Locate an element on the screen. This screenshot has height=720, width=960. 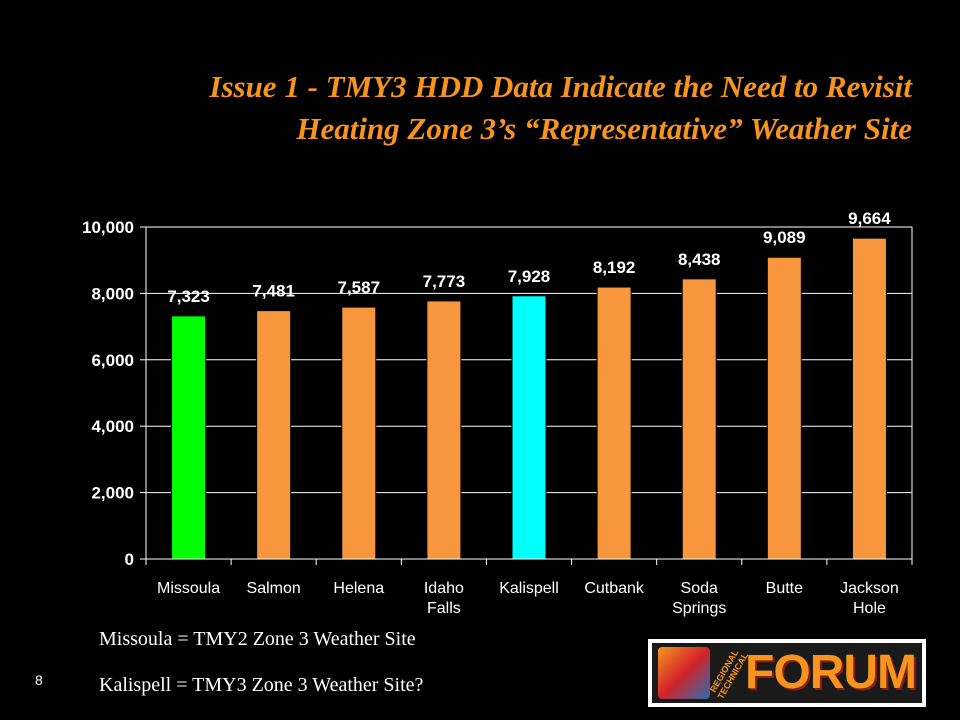
category-label: Cutbank is located at coordinates (614, 588).